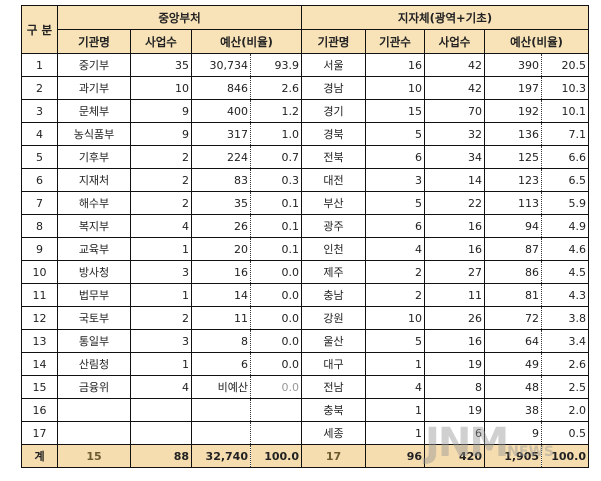 This screenshot has width=601, height=481. Describe the element at coordinates (513, 387) in the screenshot. I see `local-budget: 48` at that location.